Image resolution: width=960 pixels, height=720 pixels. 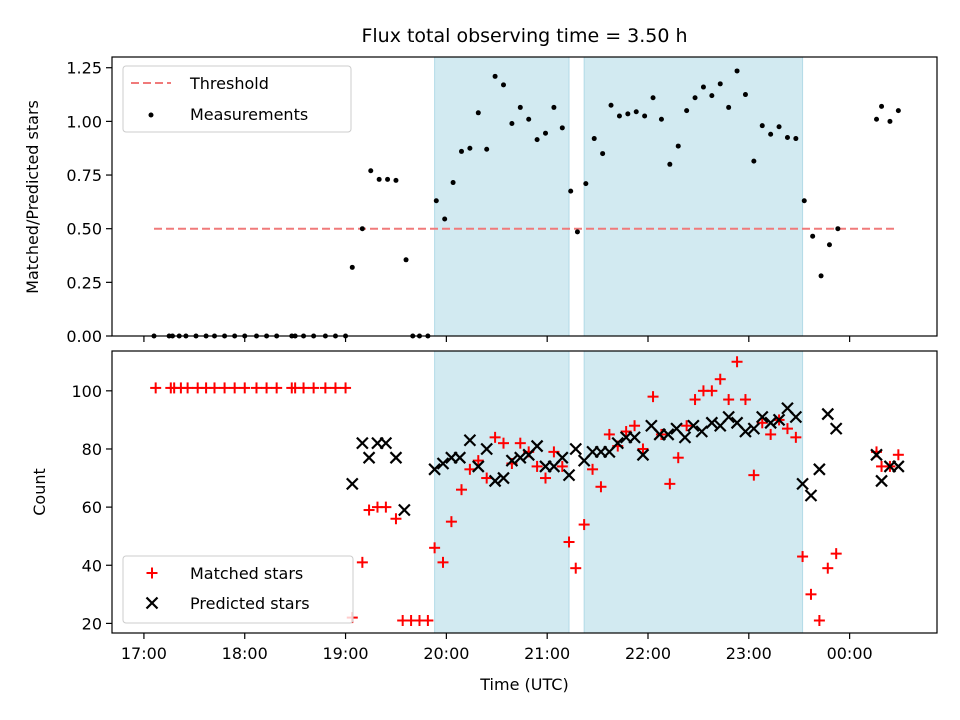 I want to click on legend-matched-swatch, so click(x=152, y=573).